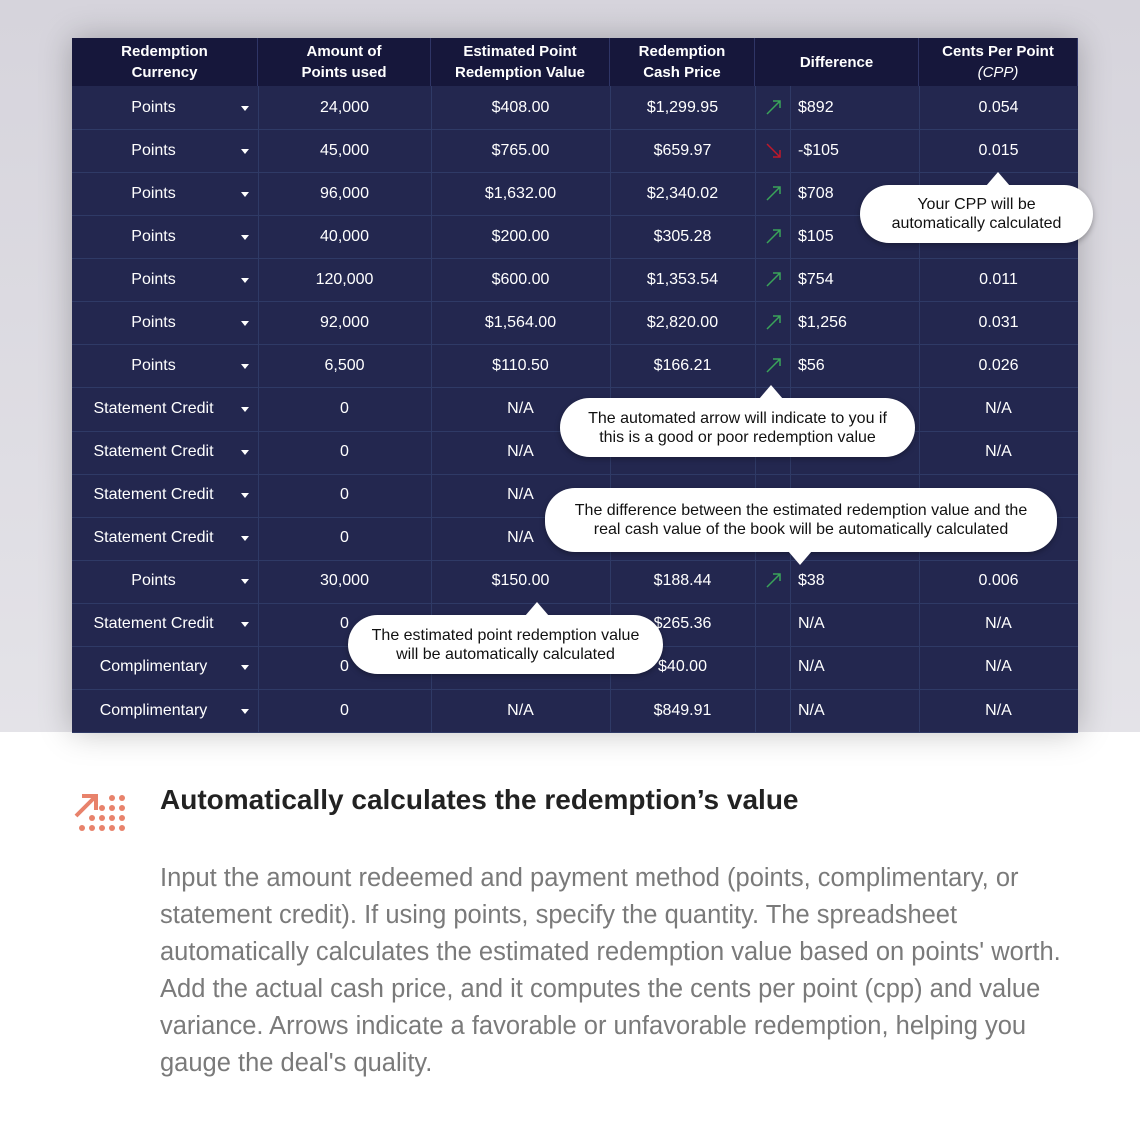 The height and width of the screenshot is (1140, 1140). Describe the element at coordinates (520, 322) in the screenshot. I see `table-cell: $1,564.00` at that location.